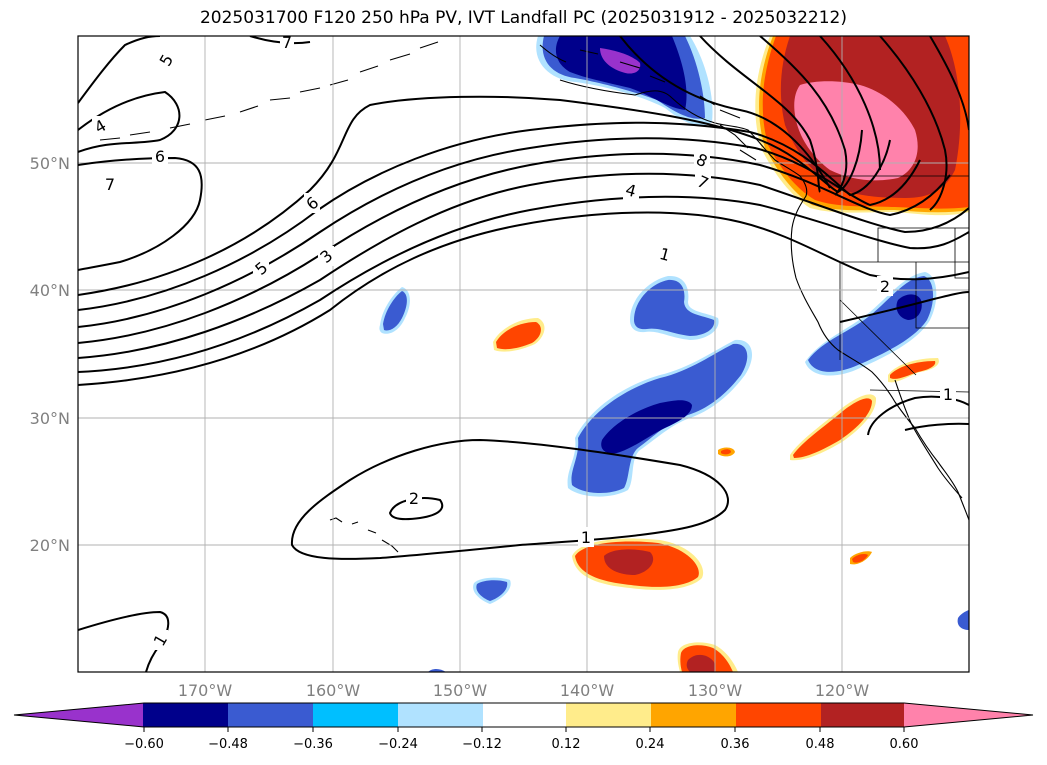 Image resolution: width=1047 pixels, height=765 pixels. Describe the element at coordinates (228, 744) in the screenshot. I see `colorbar-label: −0.48` at that location.